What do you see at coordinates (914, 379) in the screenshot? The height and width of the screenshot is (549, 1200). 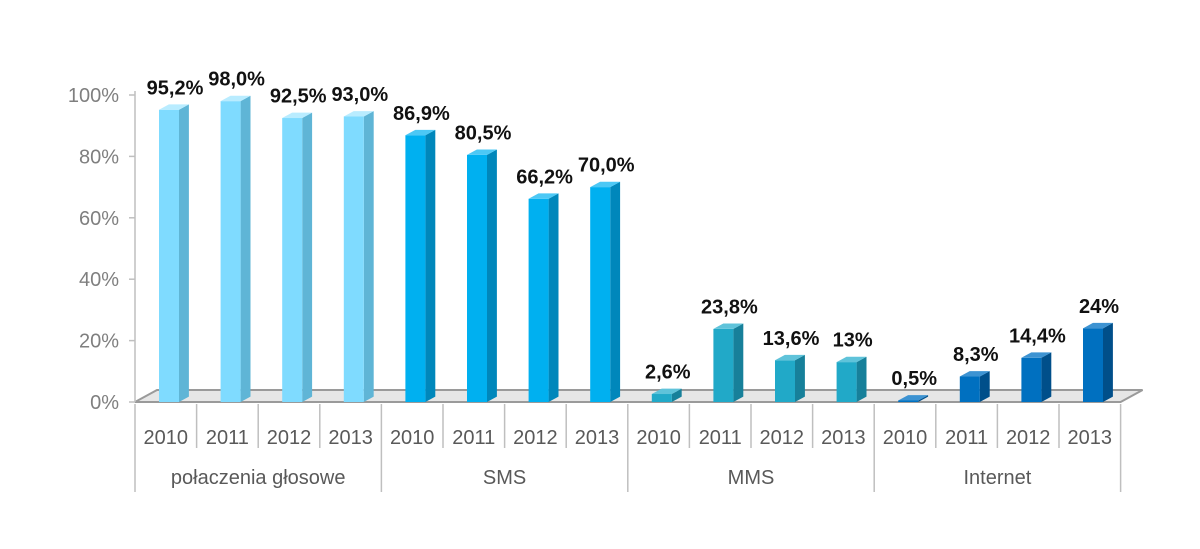 I see `data-label: 0,5%` at bounding box center [914, 379].